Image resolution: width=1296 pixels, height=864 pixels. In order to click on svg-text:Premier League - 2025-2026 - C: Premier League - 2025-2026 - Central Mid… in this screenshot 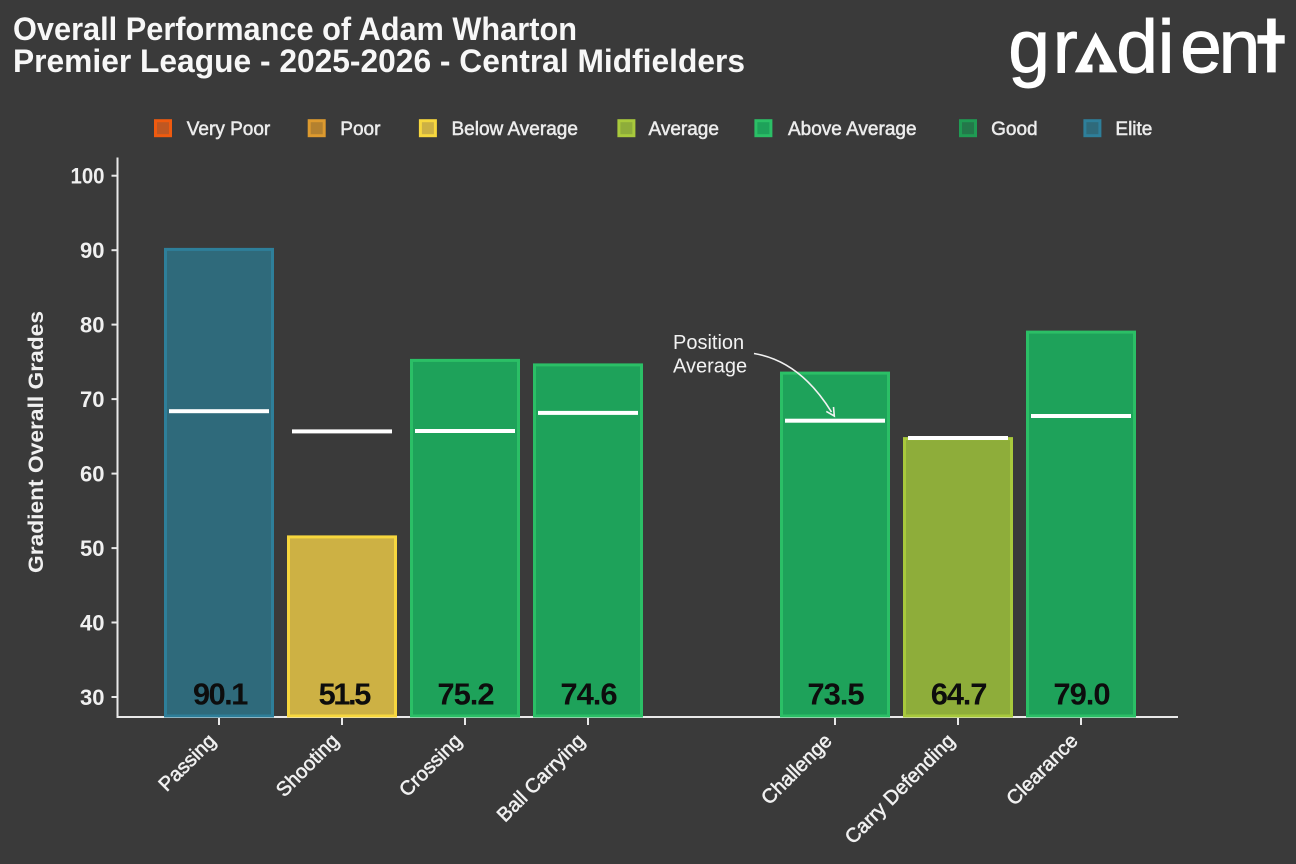, I will do `click(379, 61)`.